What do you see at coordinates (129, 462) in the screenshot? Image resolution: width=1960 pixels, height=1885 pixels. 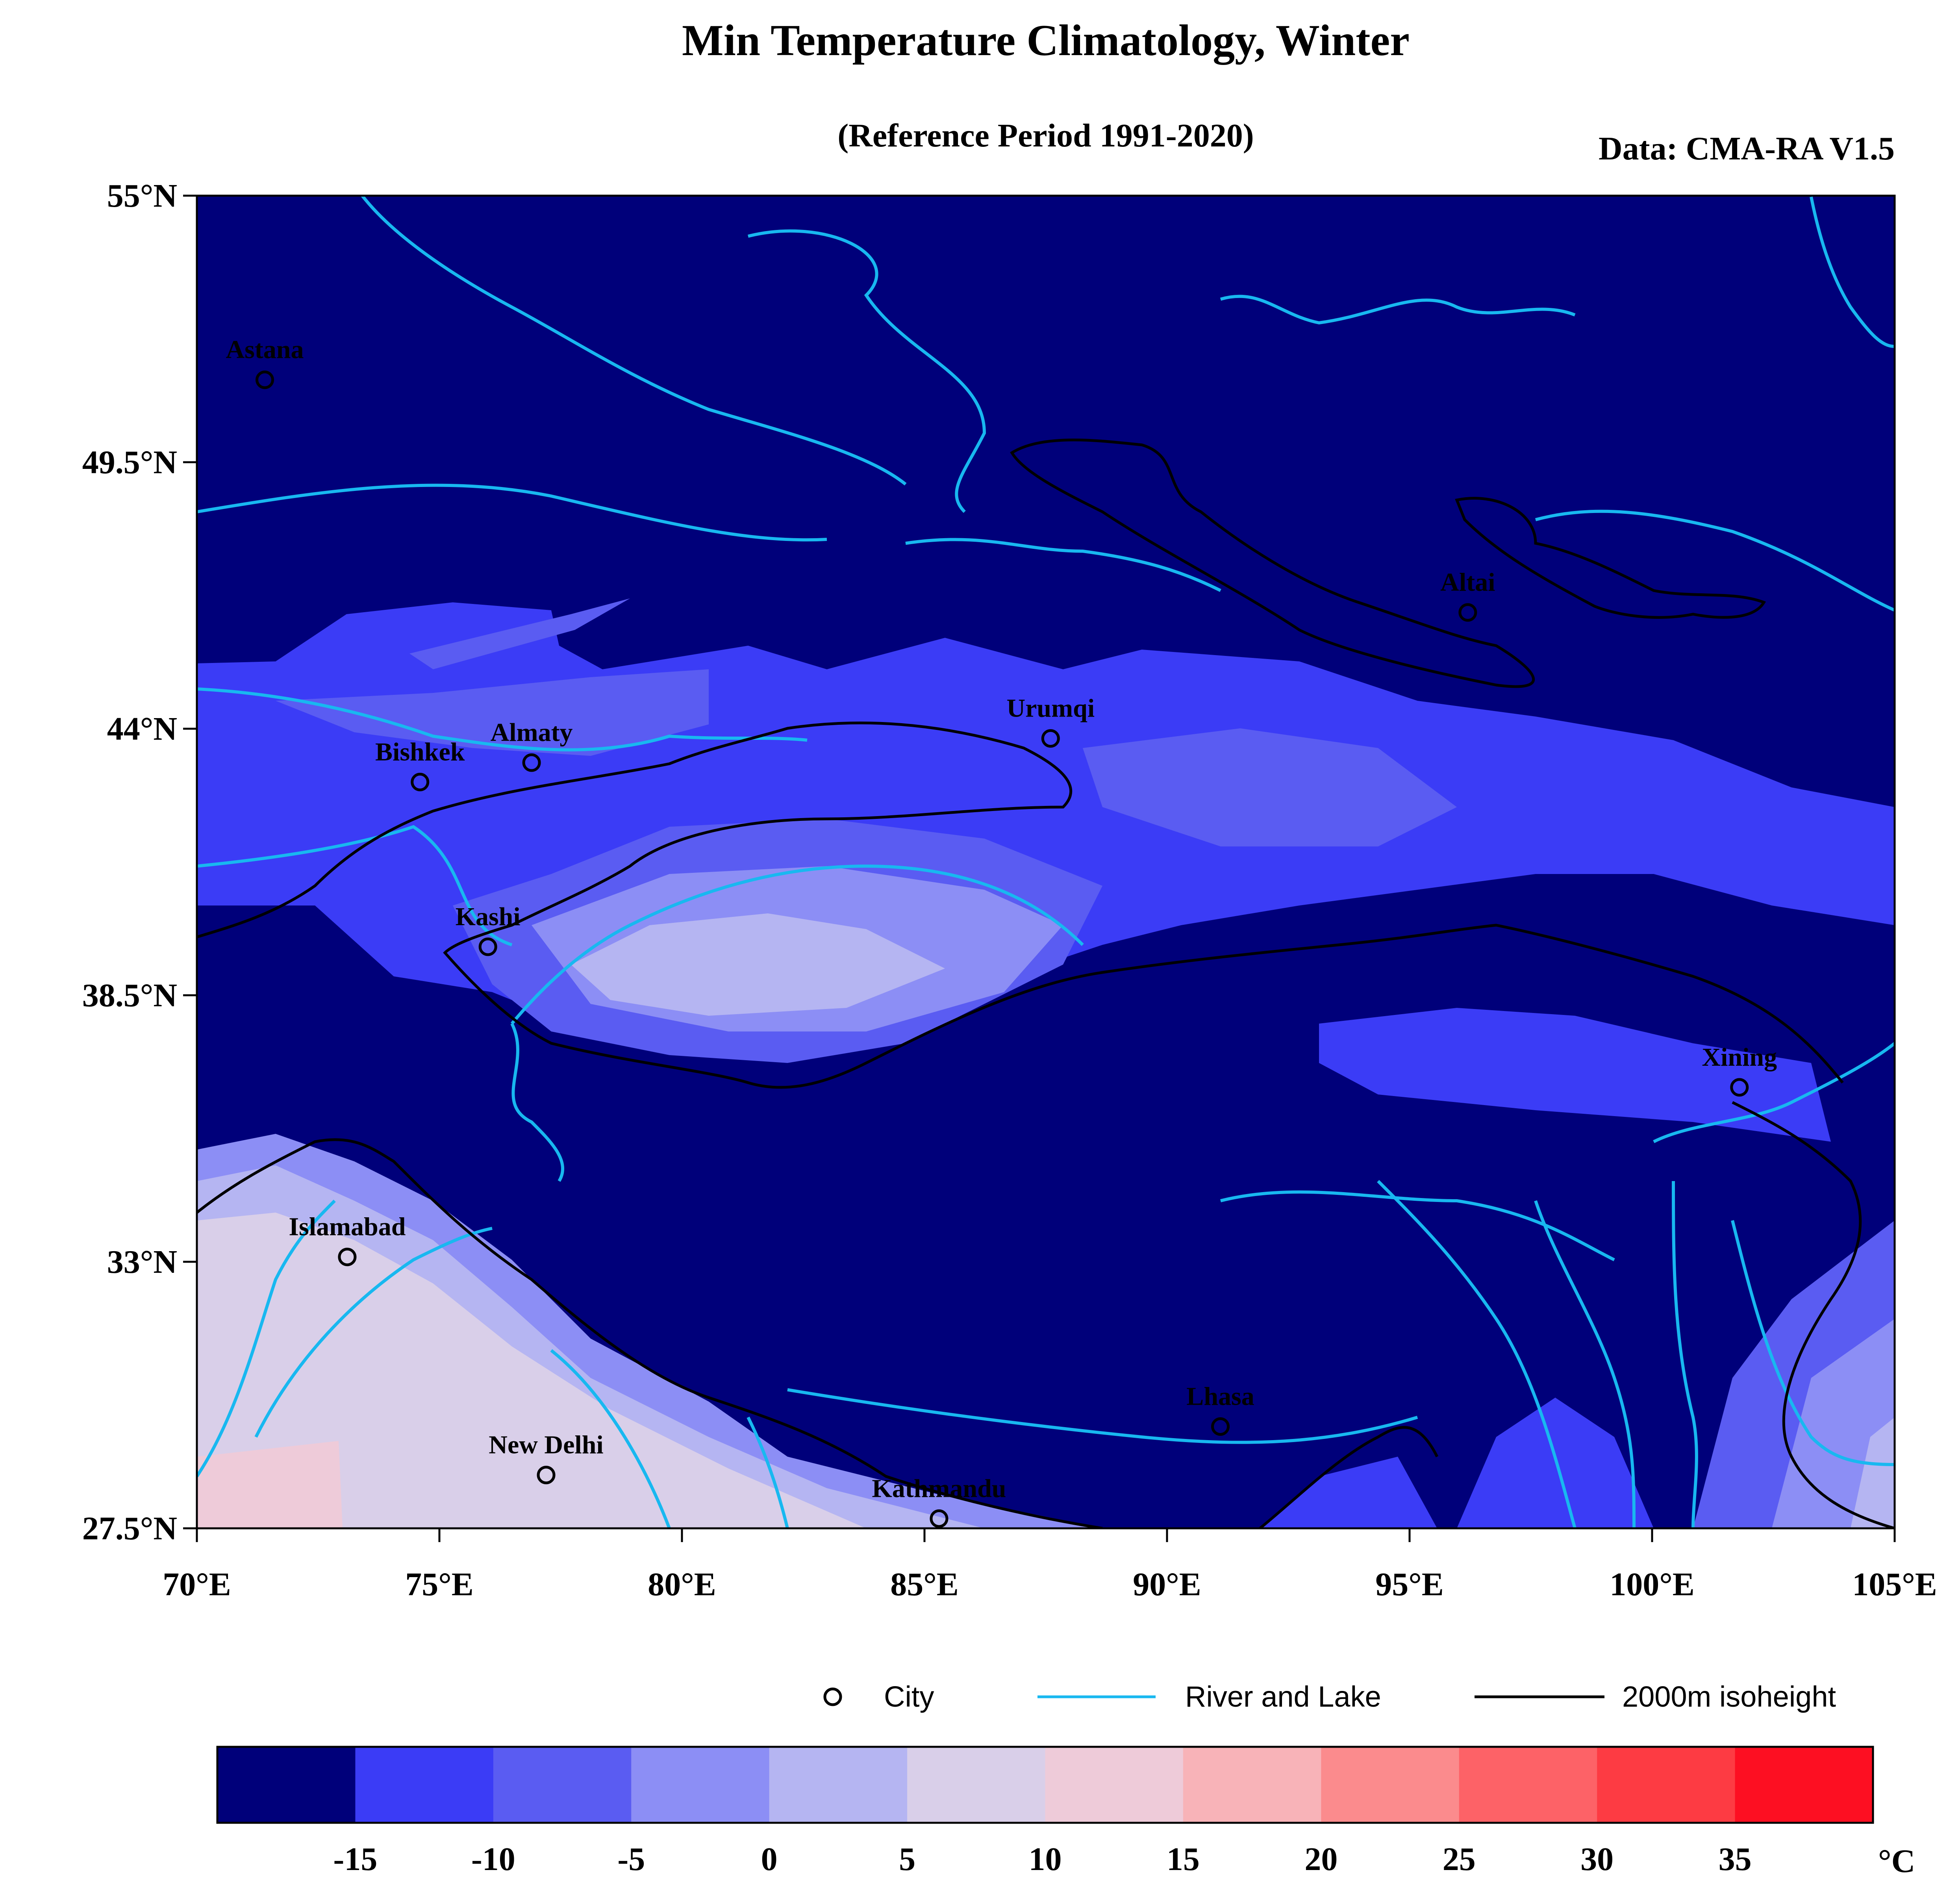 I see `lat-tick-label: 49.5°N` at bounding box center [129, 462].